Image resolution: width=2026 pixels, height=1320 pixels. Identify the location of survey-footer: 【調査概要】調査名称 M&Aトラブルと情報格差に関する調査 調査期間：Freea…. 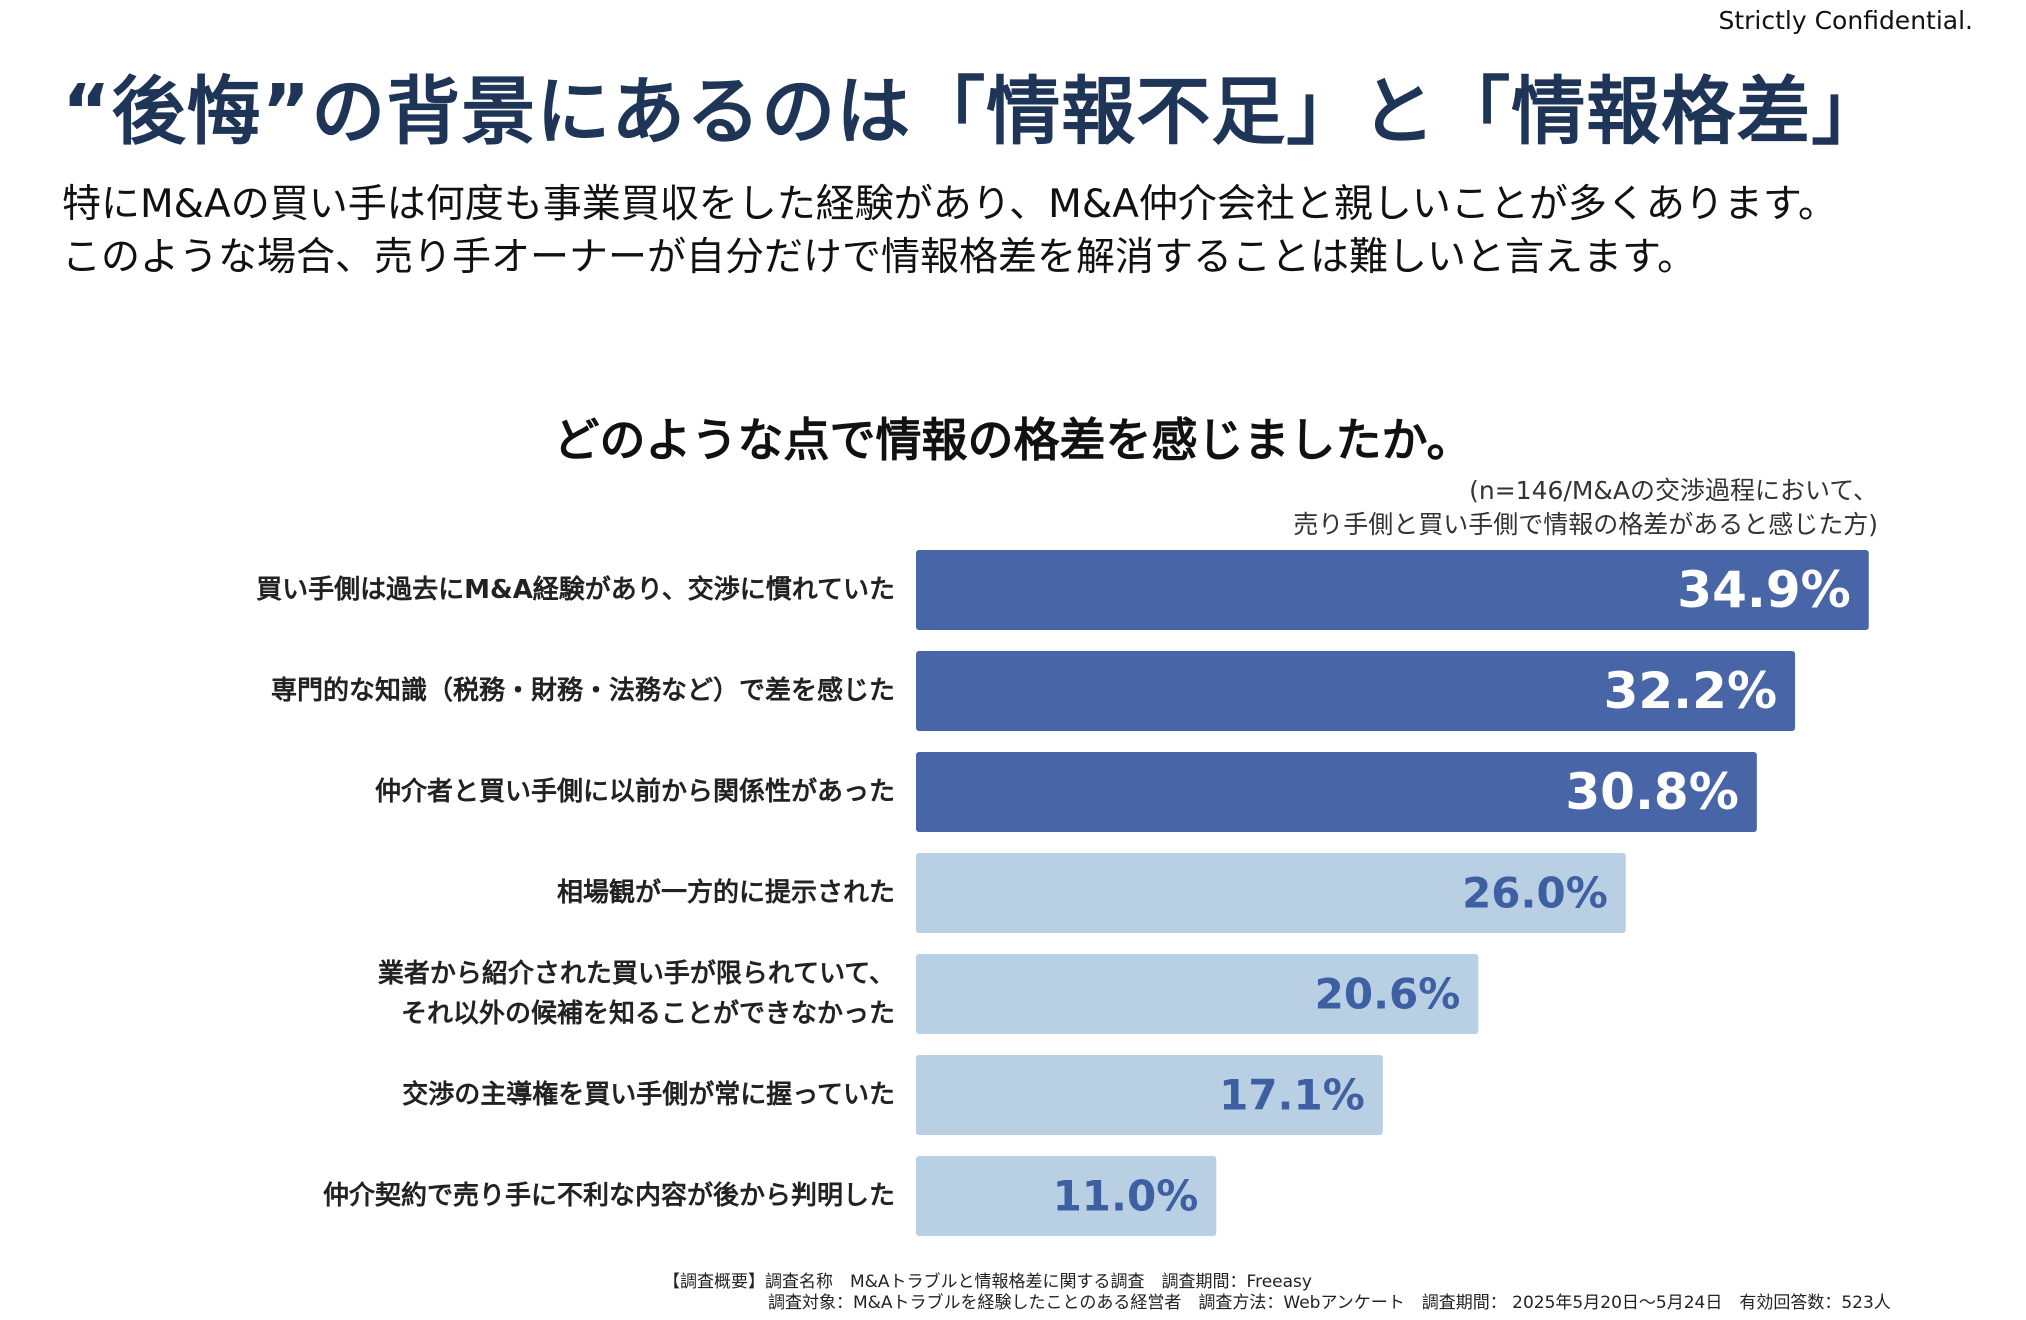
(1277, 1293).